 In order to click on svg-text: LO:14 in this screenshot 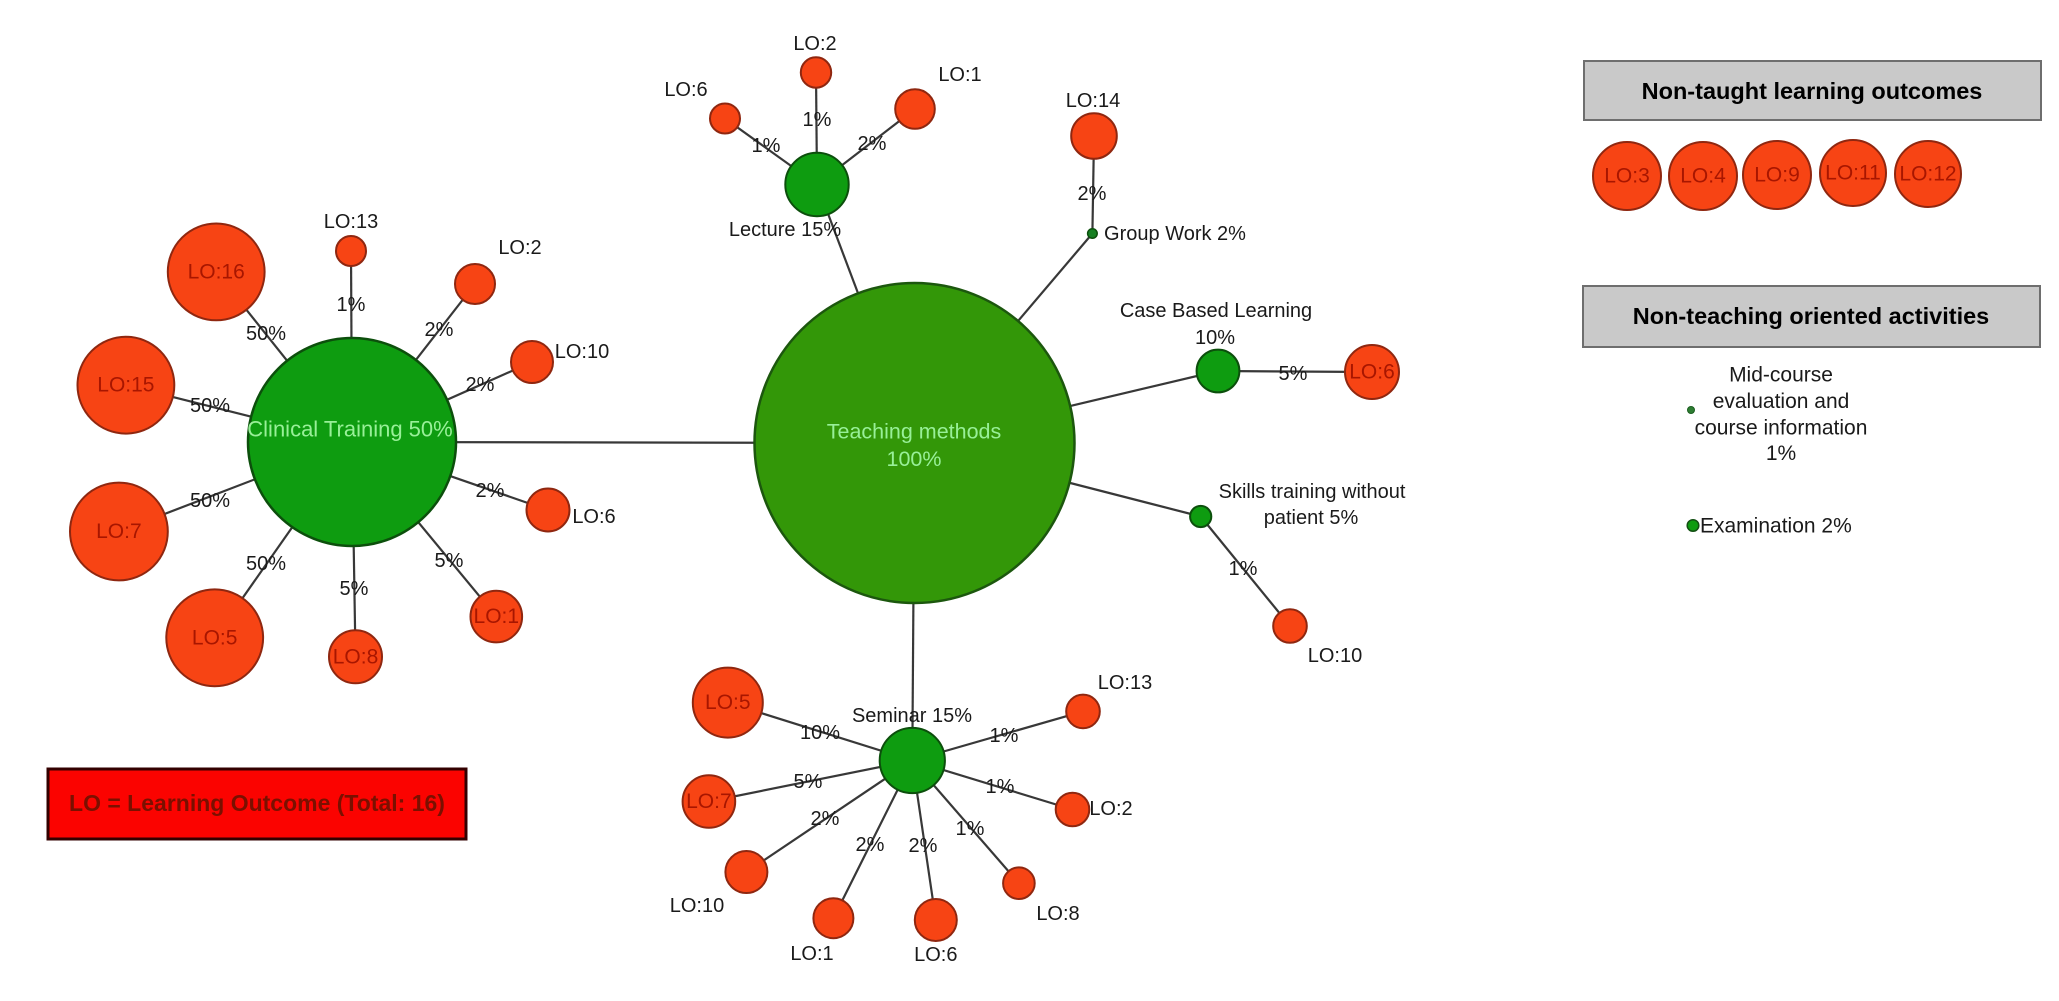, I will do `click(1093, 101)`.